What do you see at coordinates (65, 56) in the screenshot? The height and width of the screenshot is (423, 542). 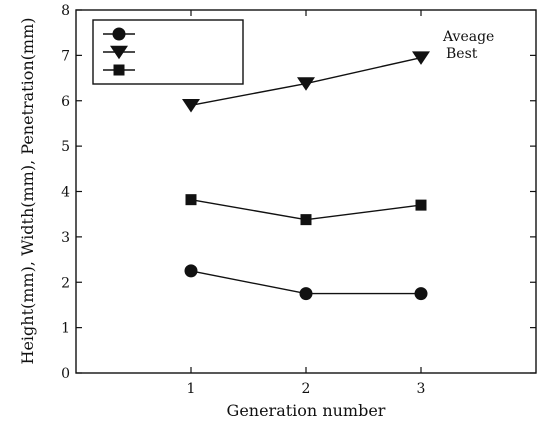 I see `y-tick-label-7: 7` at bounding box center [65, 56].